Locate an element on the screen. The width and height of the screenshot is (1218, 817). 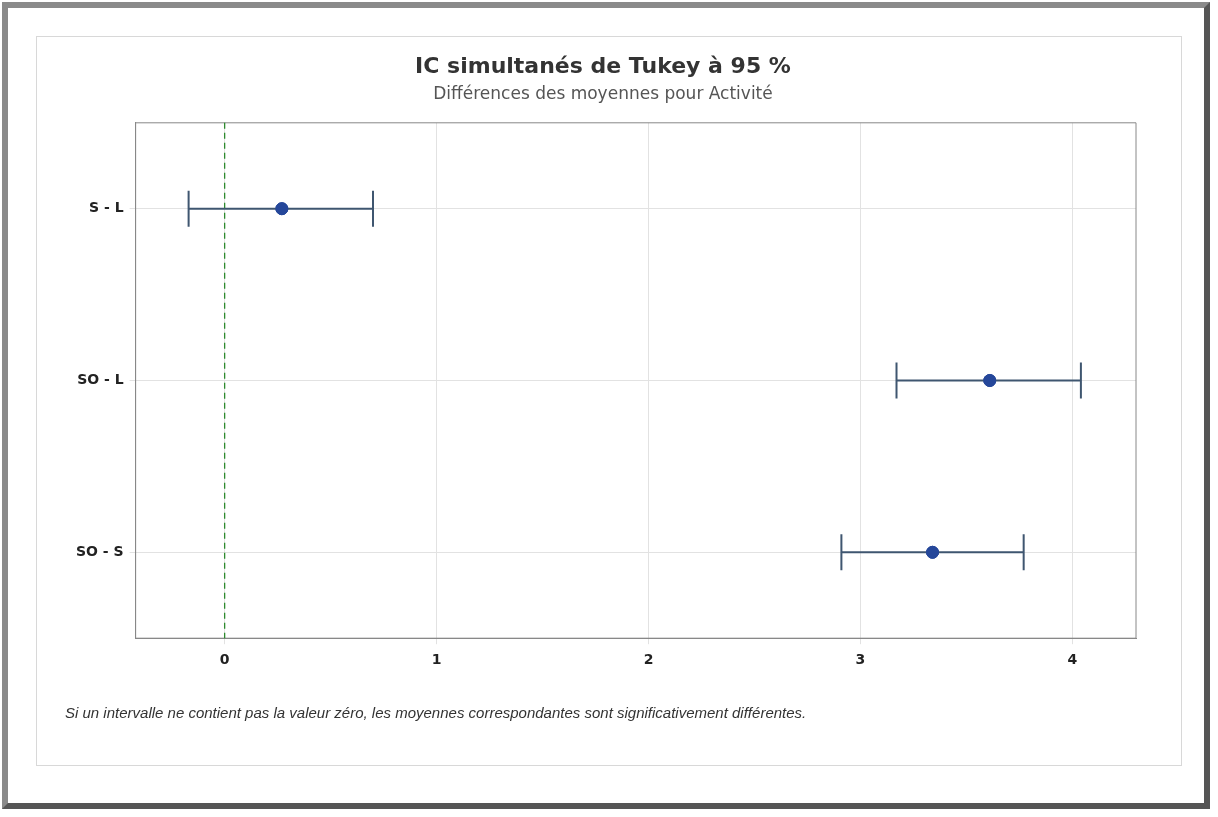
x-tick-label: 0 is located at coordinates (224, 659).